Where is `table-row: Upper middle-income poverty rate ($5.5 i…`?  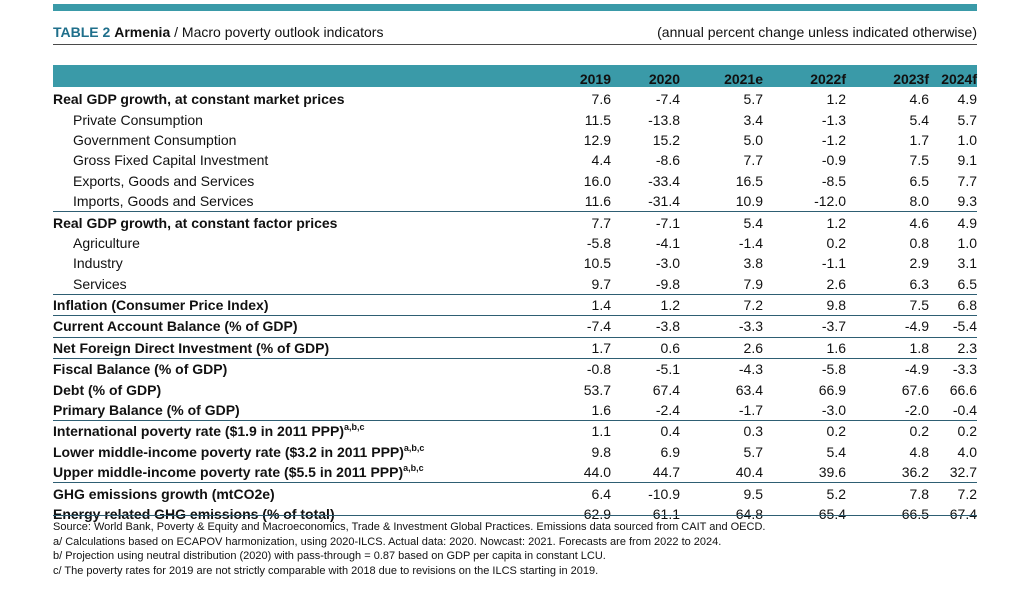 table-row: Upper middle-income poverty rate ($5.5 i… is located at coordinates (515, 472).